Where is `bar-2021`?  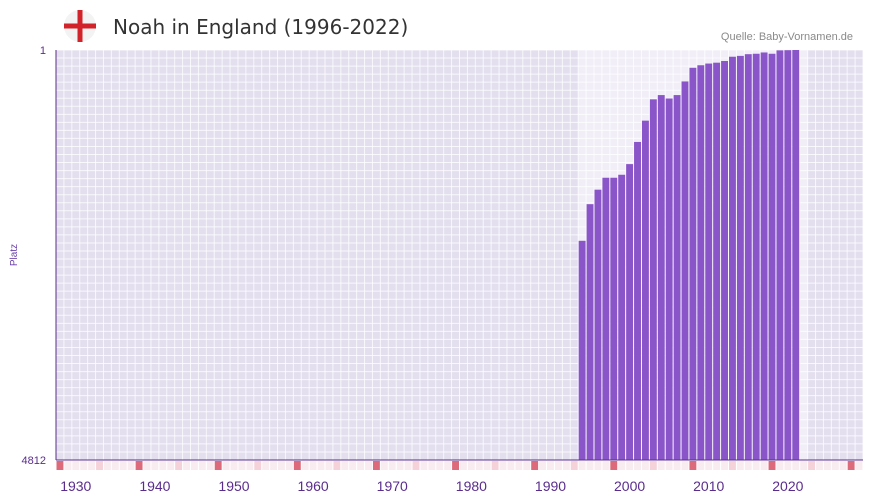
bar-2021 is located at coordinates (796, 255).